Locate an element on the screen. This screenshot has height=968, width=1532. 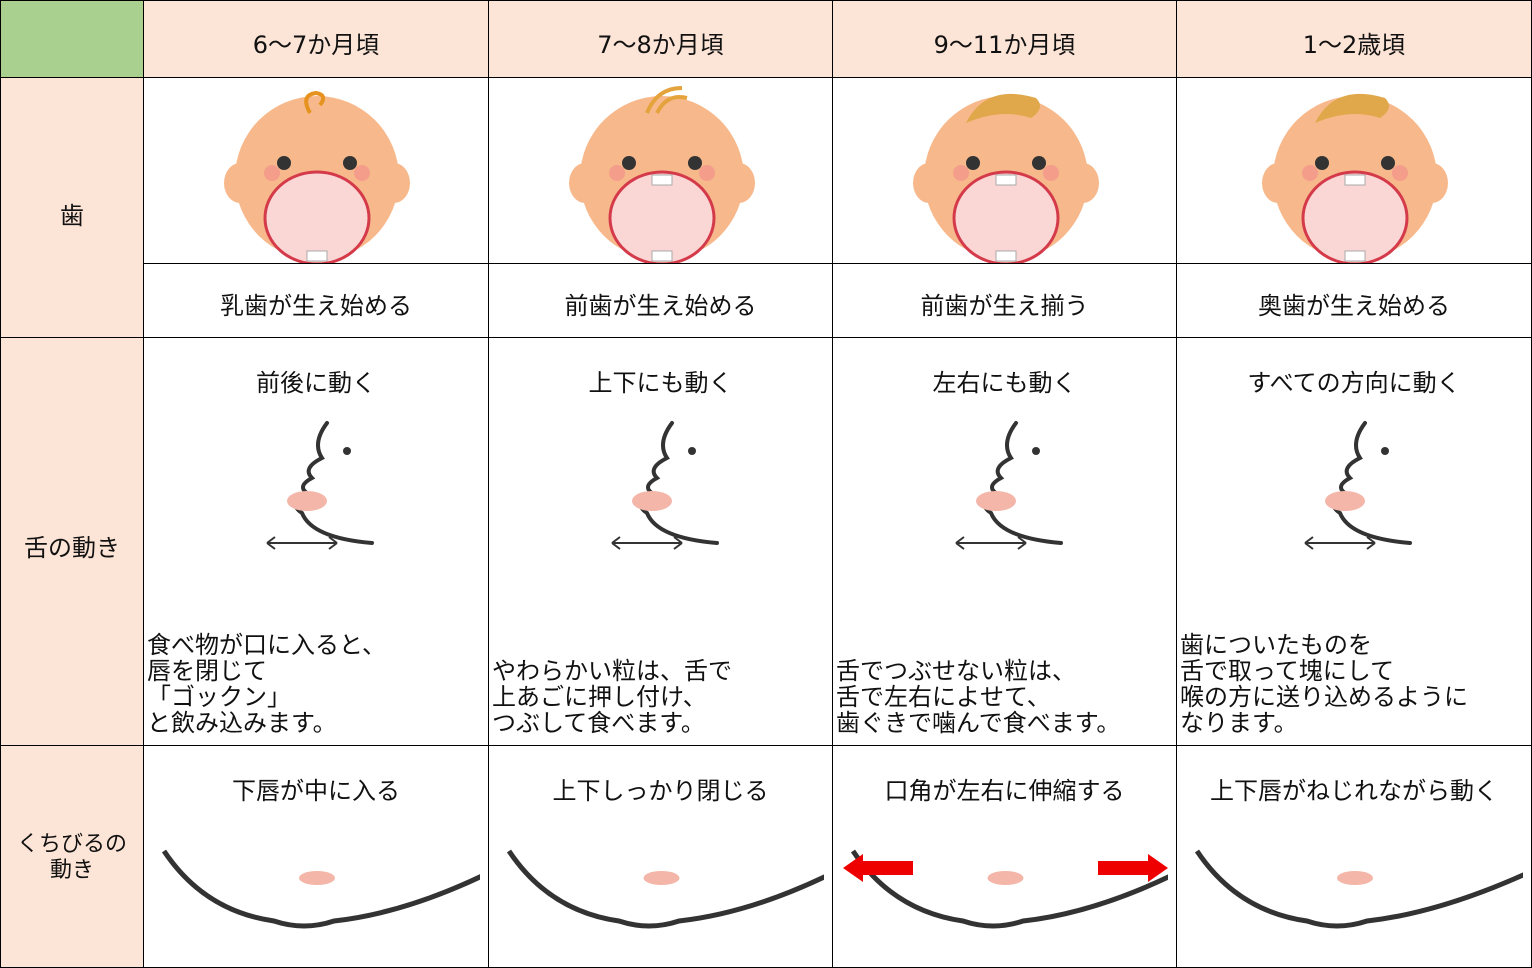
description-line: 舌で取って塊にして is located at coordinates (1287, 671).